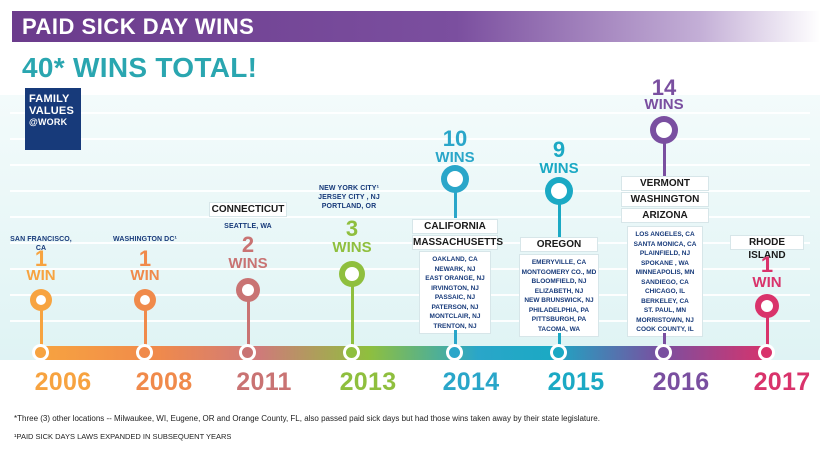 Image resolution: width=820 pixels, height=452 pixels. Describe the element at coordinates (352, 247) in the screenshot. I see `wins-label-2013: WINS` at that location.